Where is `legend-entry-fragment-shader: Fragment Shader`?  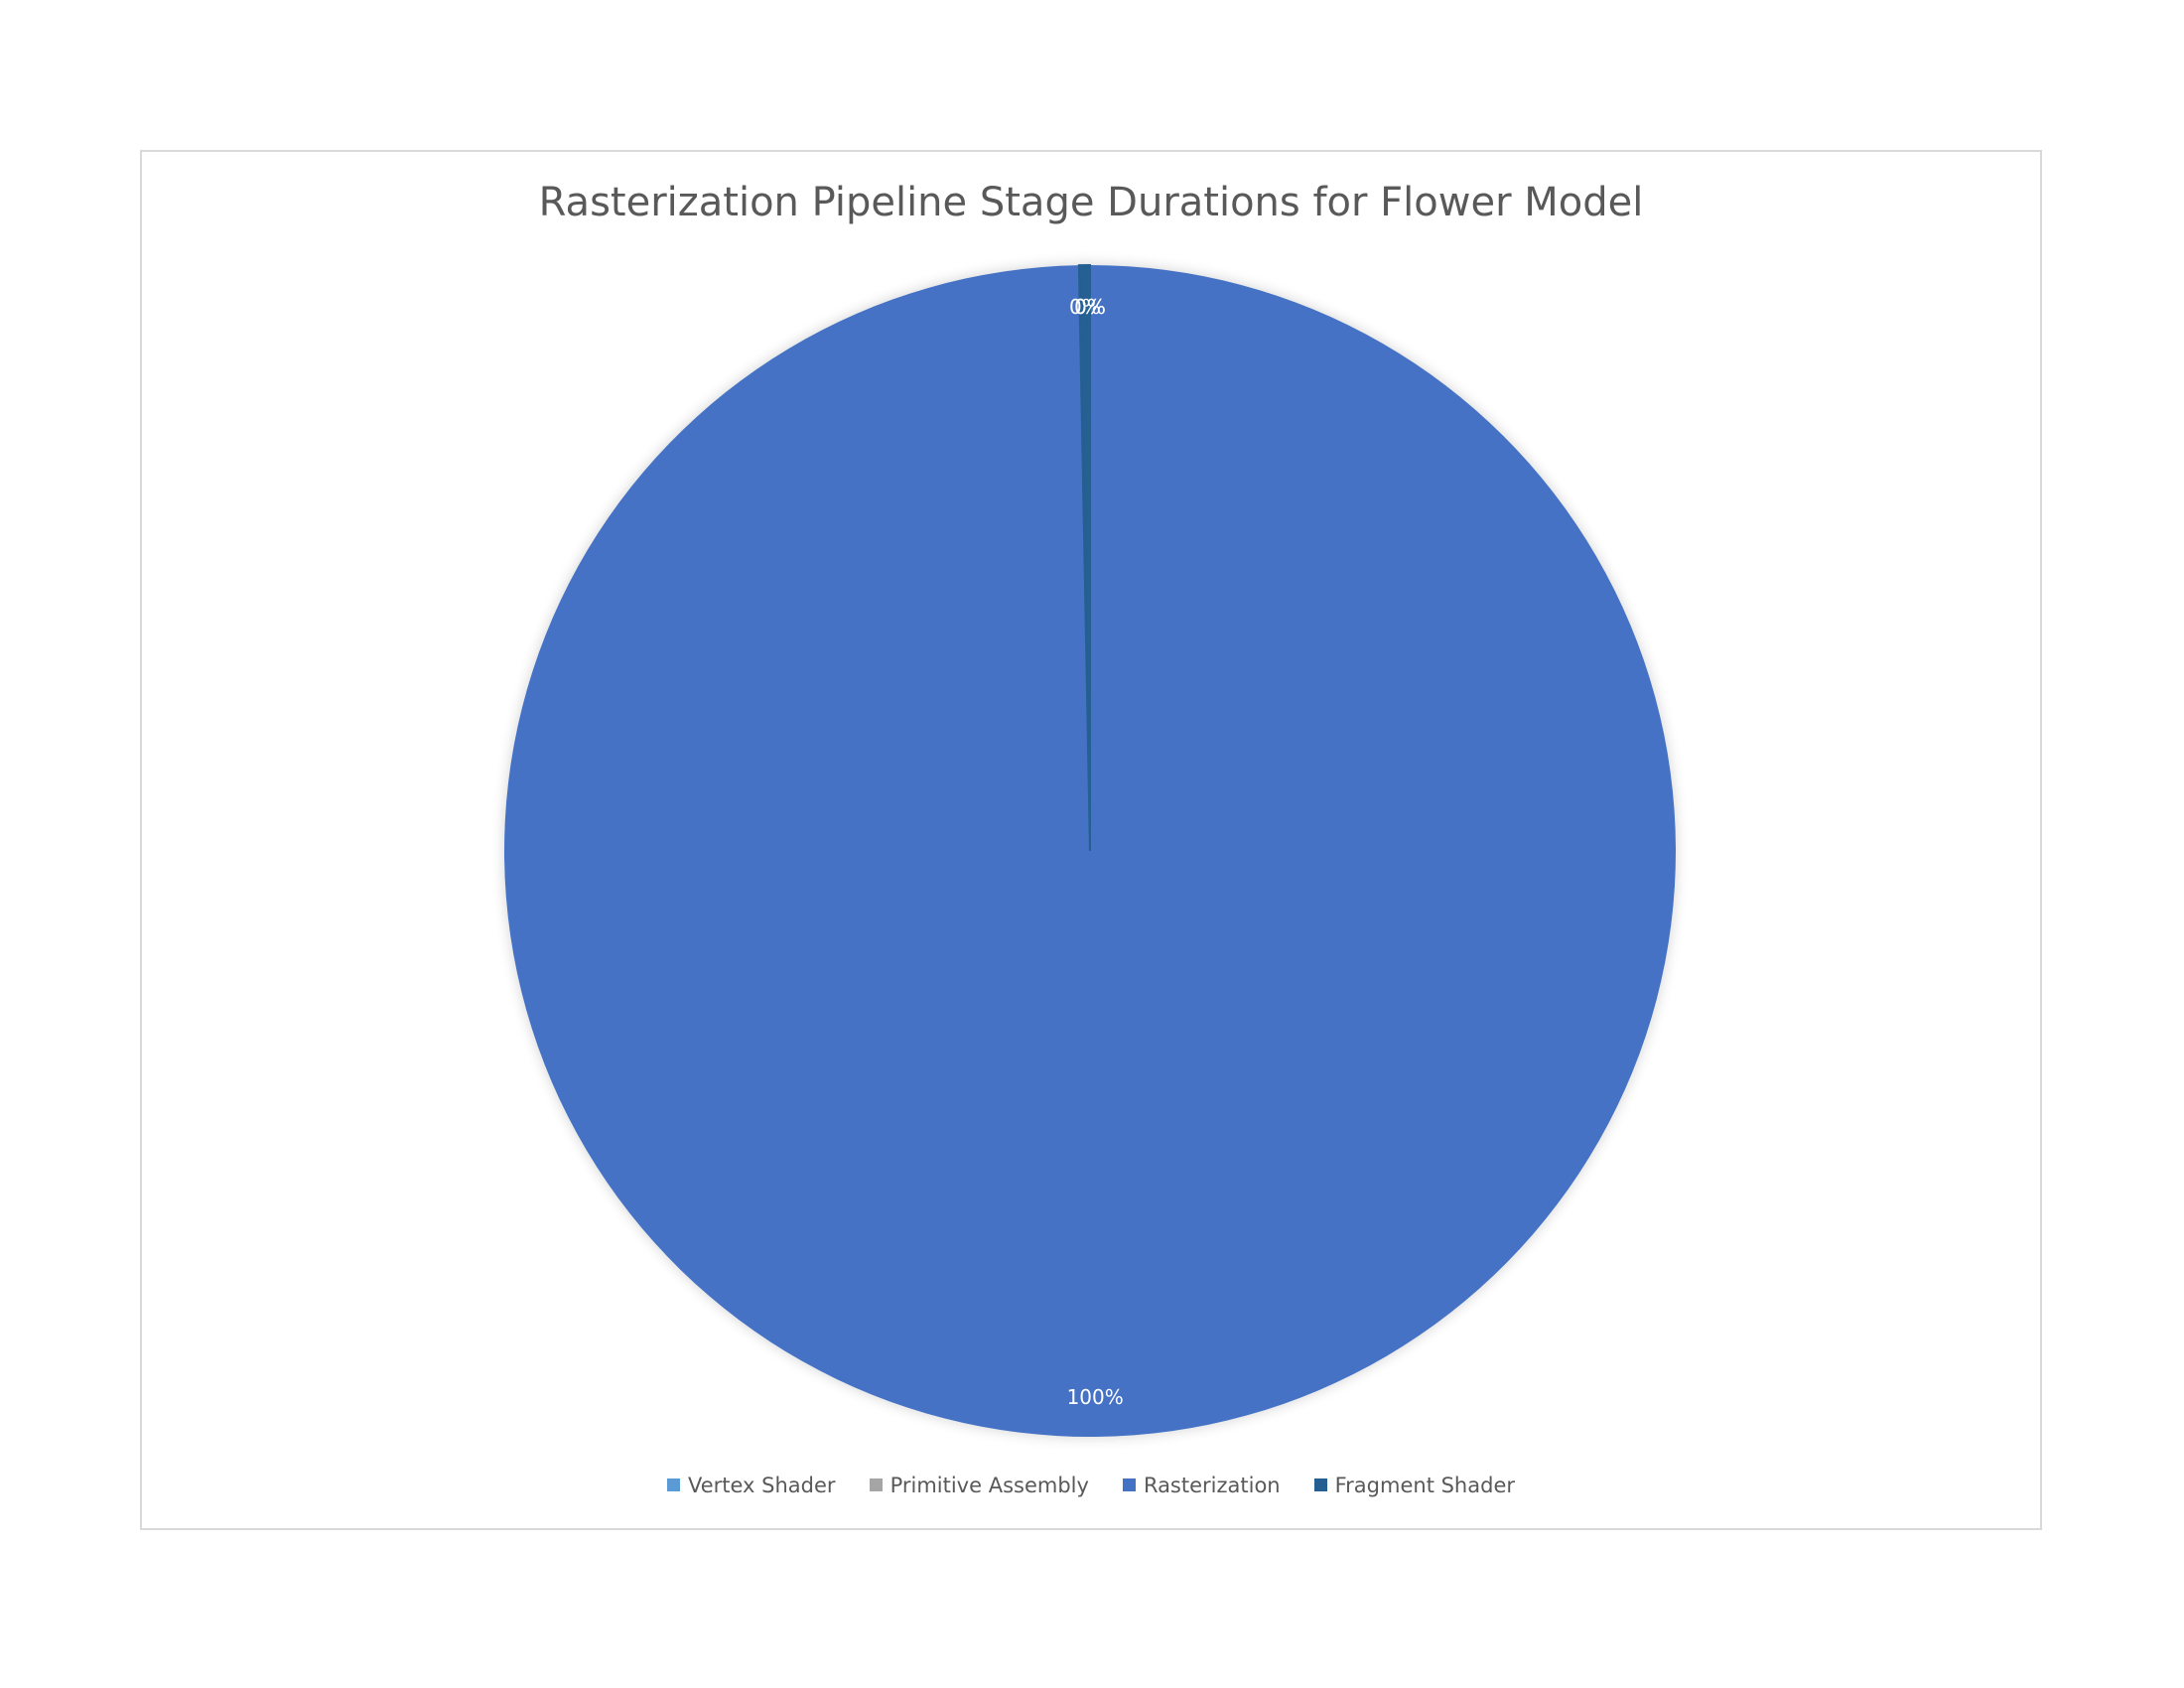
legend-entry-fragment-shader: Fragment Shader is located at coordinates (1414, 1485).